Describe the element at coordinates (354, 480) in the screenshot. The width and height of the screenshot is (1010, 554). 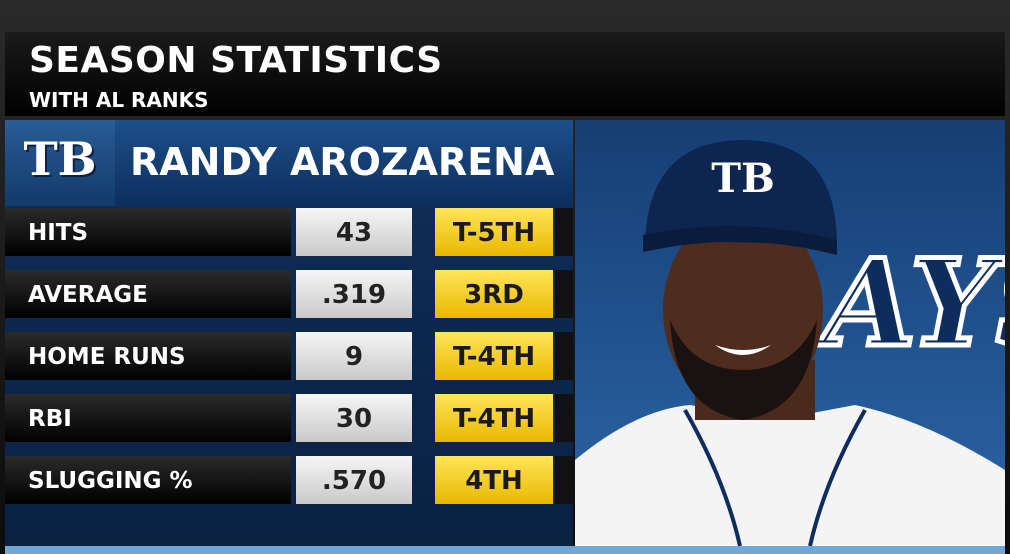
I see `stat-value: .570` at that location.